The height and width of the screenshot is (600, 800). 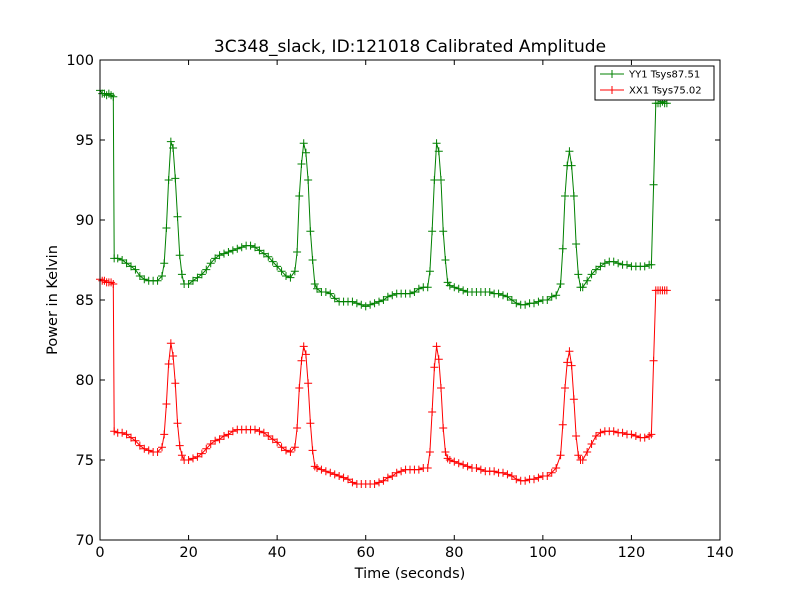 I want to click on legend-label: YY1 Tsys87.51, so click(x=664, y=75).